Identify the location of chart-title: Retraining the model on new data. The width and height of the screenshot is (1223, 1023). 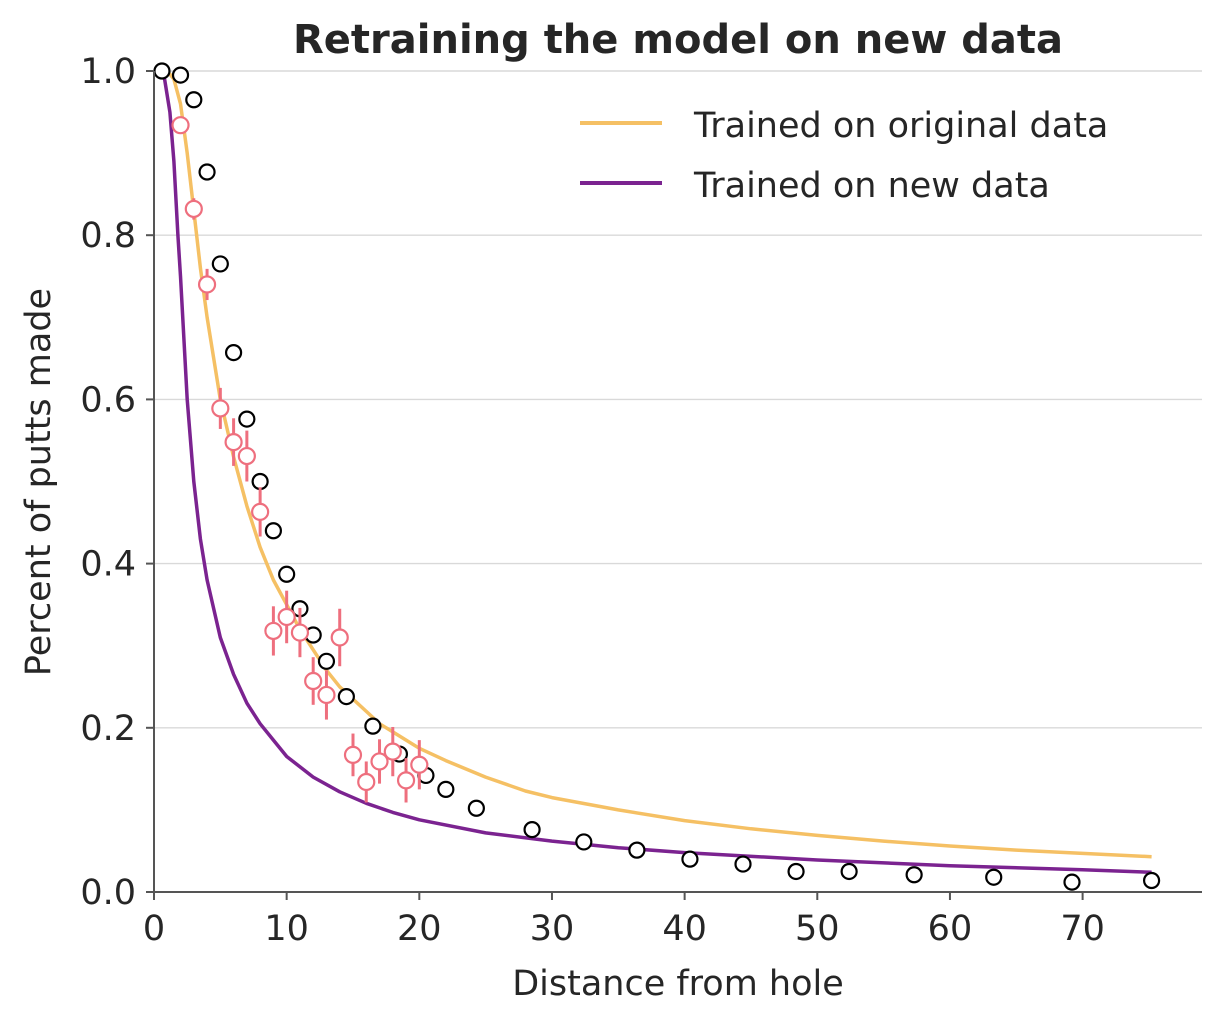
(678, 40).